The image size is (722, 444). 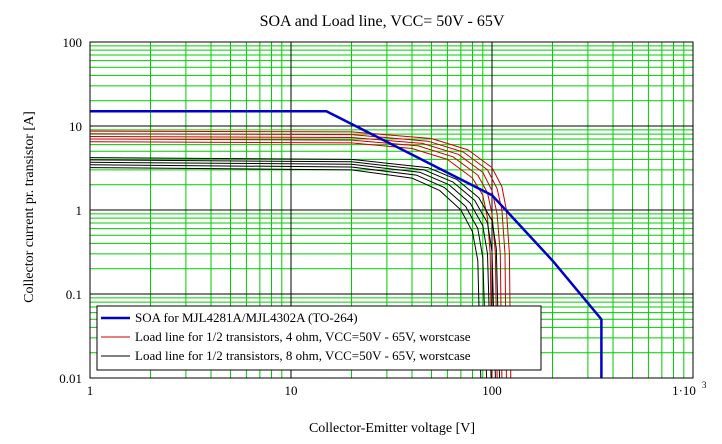 What do you see at coordinates (382, 21) in the screenshot?
I see `chart-title: SOA and Load line, VCC= 50V - 65V` at bounding box center [382, 21].